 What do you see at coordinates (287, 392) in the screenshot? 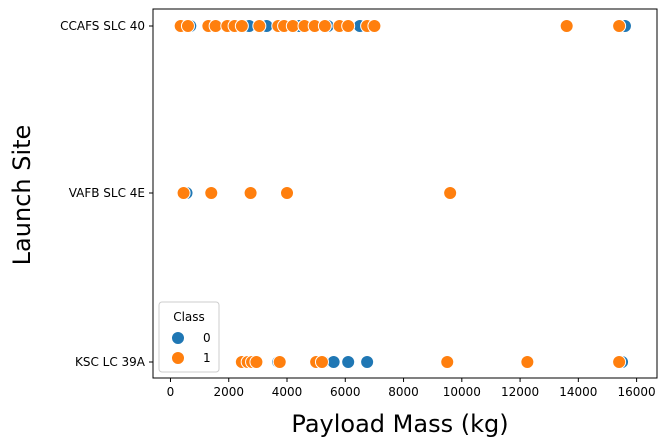
I see `x-tick-label: 4000` at bounding box center [287, 392].